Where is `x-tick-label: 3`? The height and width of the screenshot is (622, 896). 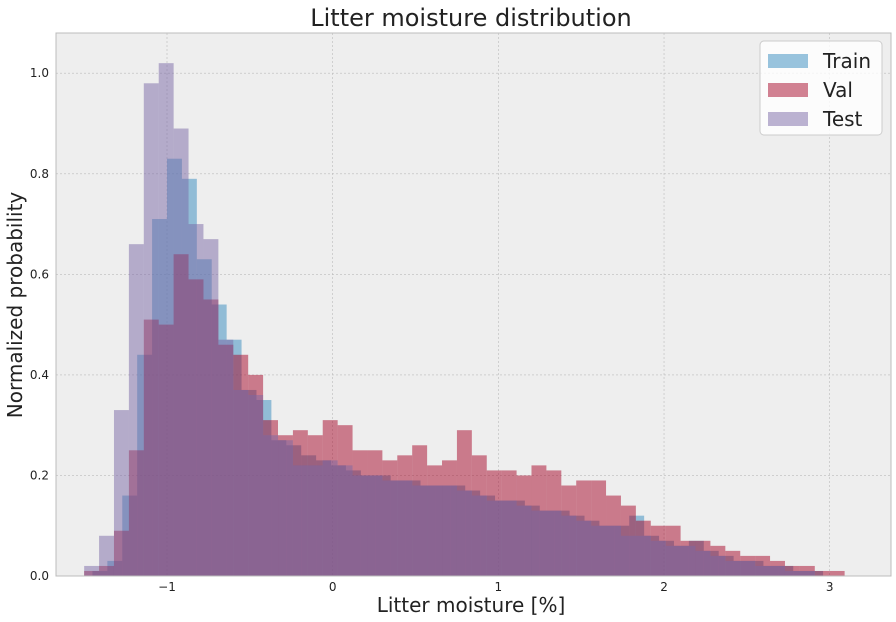
x-tick-label: 3 is located at coordinates (830, 587).